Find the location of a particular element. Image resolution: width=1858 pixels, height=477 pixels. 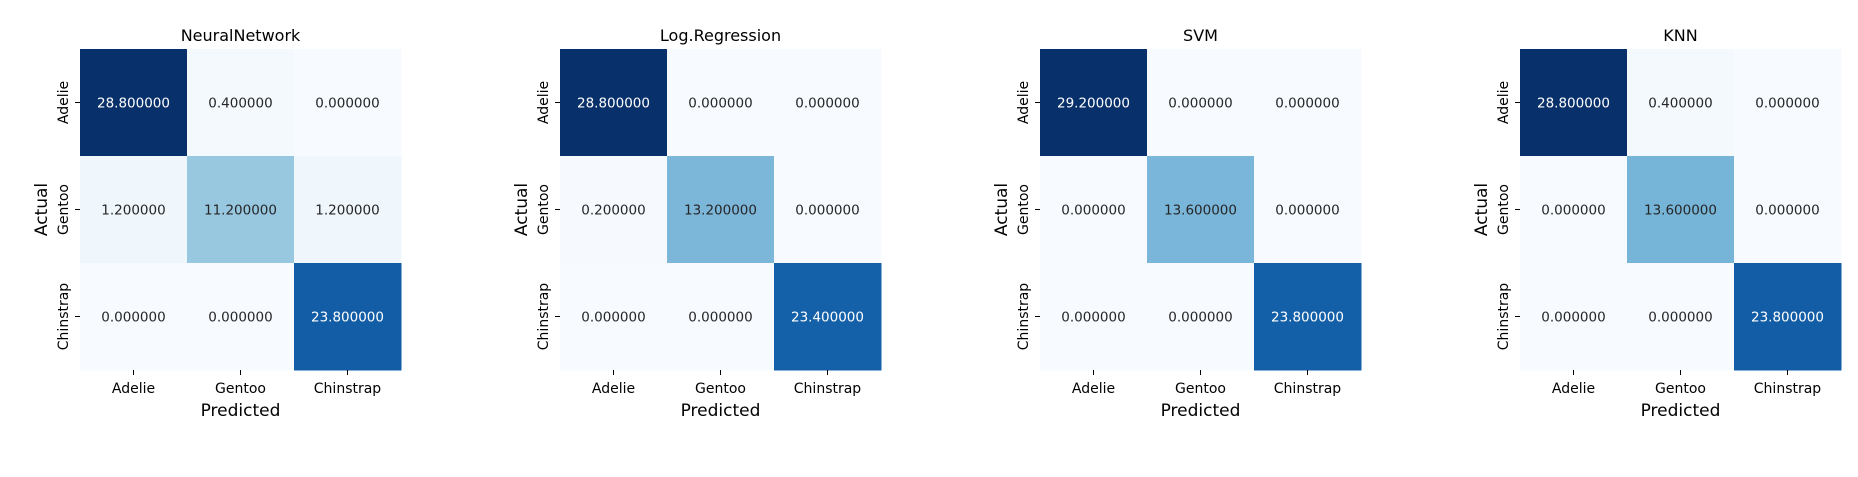

cell-value-label: 23.400000 is located at coordinates (827, 318).